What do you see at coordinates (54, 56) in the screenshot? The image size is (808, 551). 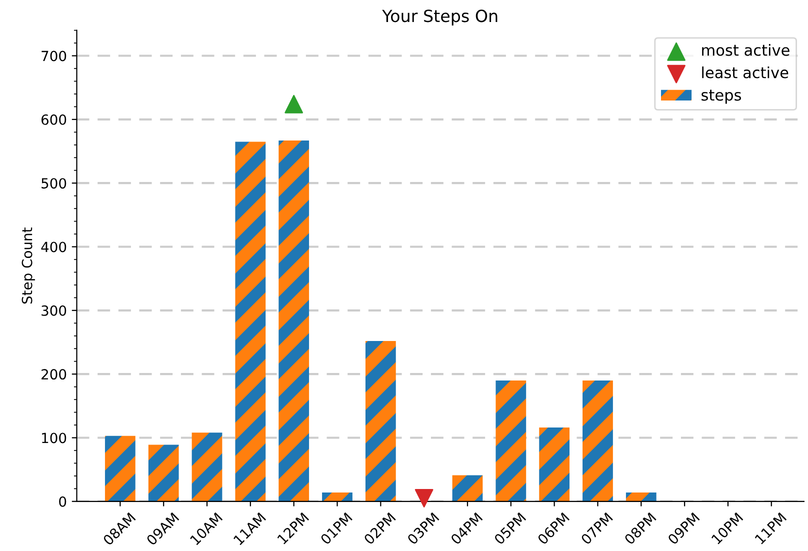 I see `y-tick-label: 700` at bounding box center [54, 56].